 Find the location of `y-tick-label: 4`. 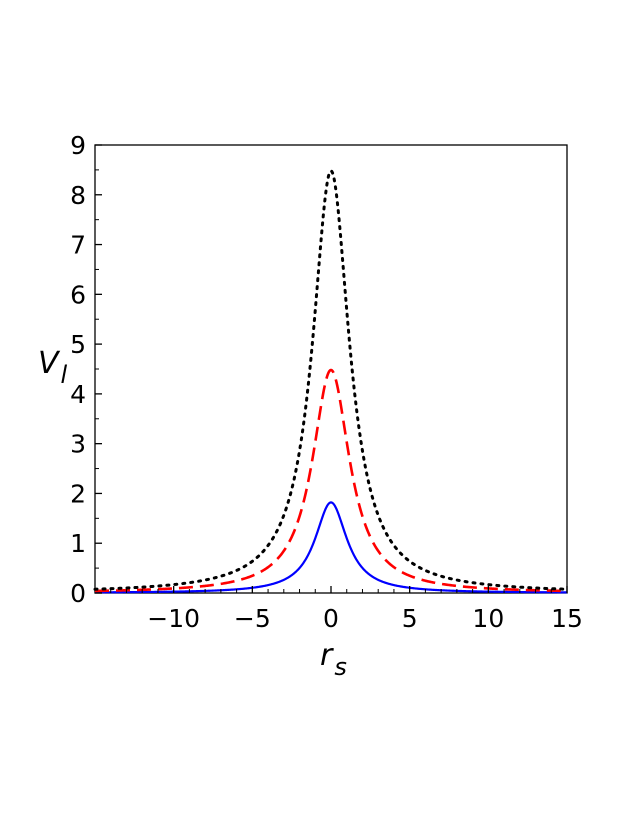

y-tick-label: 4 is located at coordinates (78, 394).